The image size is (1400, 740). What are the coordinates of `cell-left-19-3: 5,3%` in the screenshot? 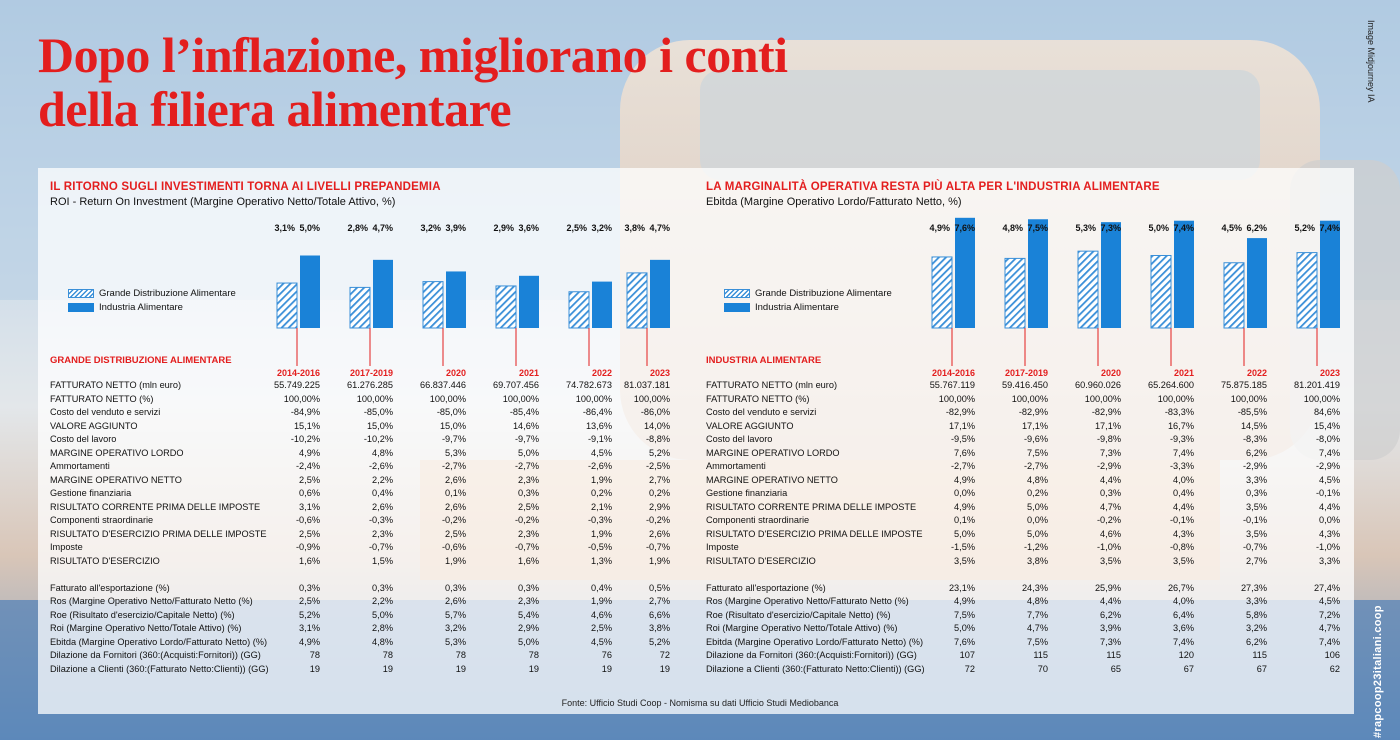 It's located at (455, 641).